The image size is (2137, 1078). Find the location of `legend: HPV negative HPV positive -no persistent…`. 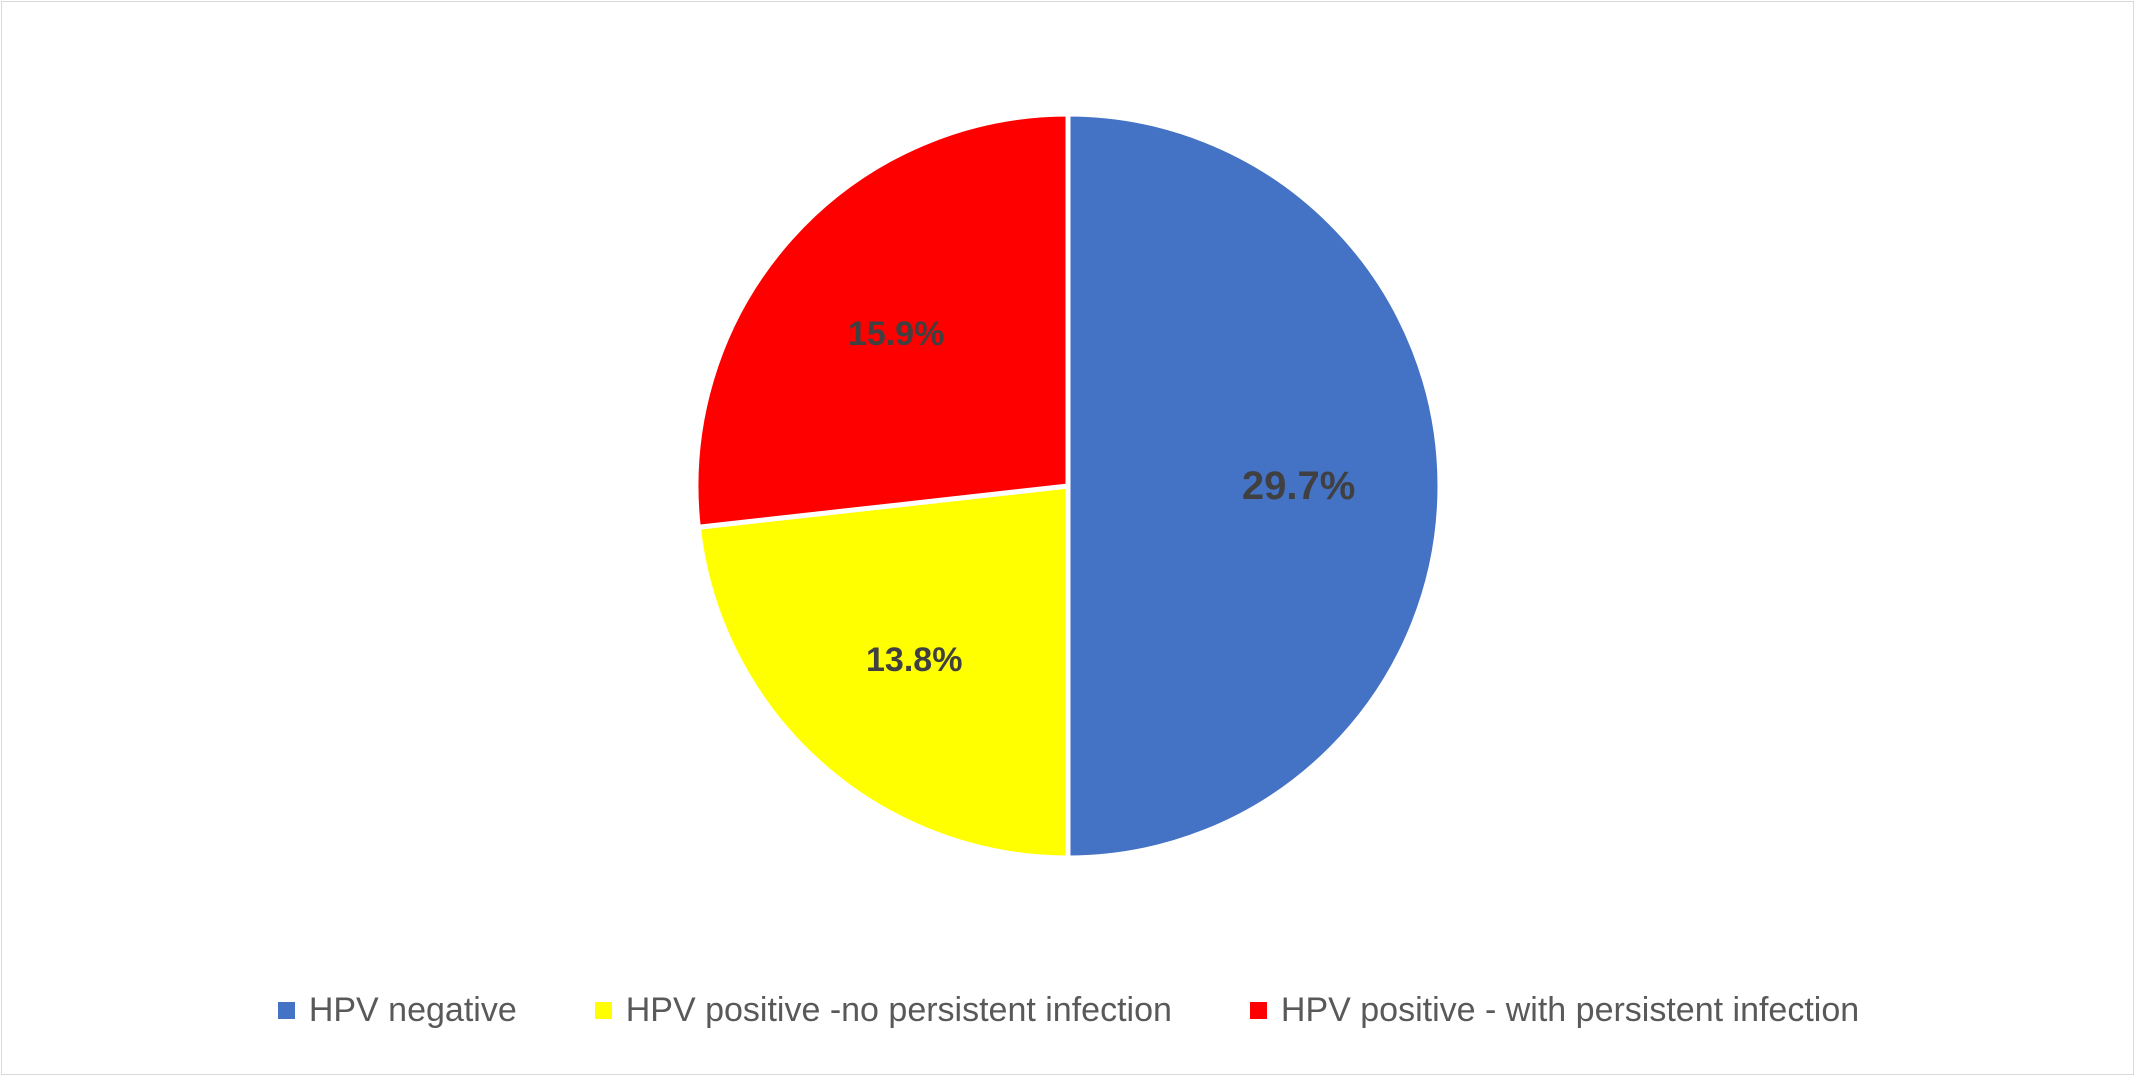

legend: HPV negative HPV positive -no persistent… is located at coordinates (1068, 1010).